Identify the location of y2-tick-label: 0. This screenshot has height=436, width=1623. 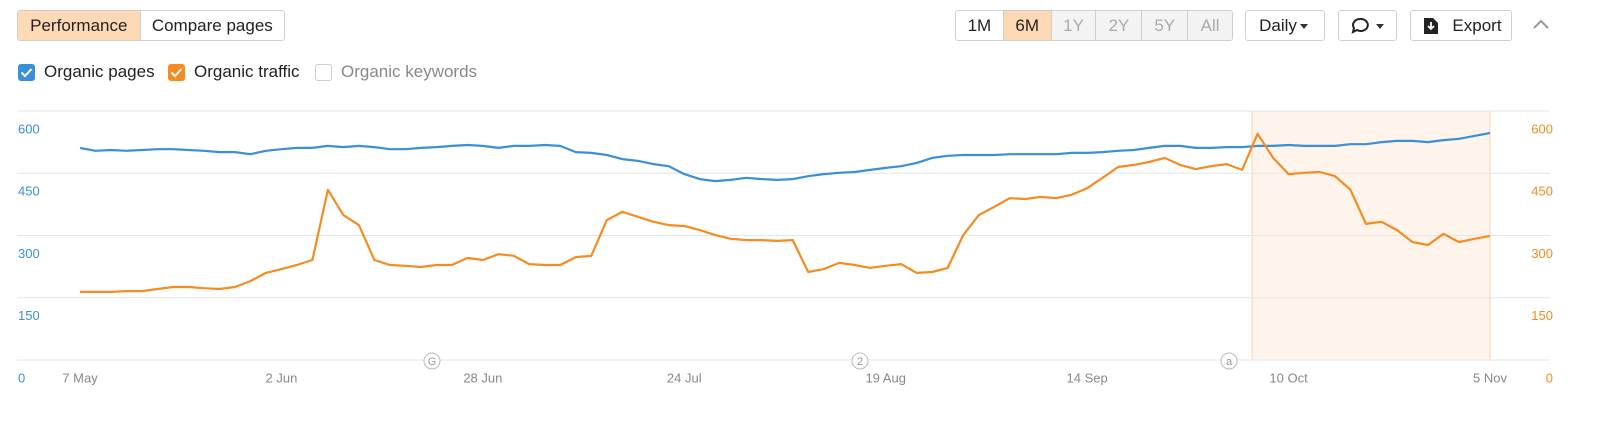
(1549, 377).